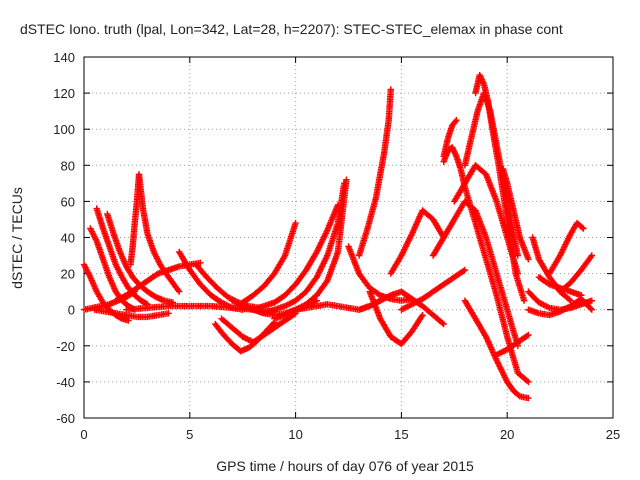 Image resolution: width=640 pixels, height=480 pixels. Describe the element at coordinates (345, 466) in the screenshot. I see `x-axis-label: GPS time / hours of day 076 of year 2015` at that location.